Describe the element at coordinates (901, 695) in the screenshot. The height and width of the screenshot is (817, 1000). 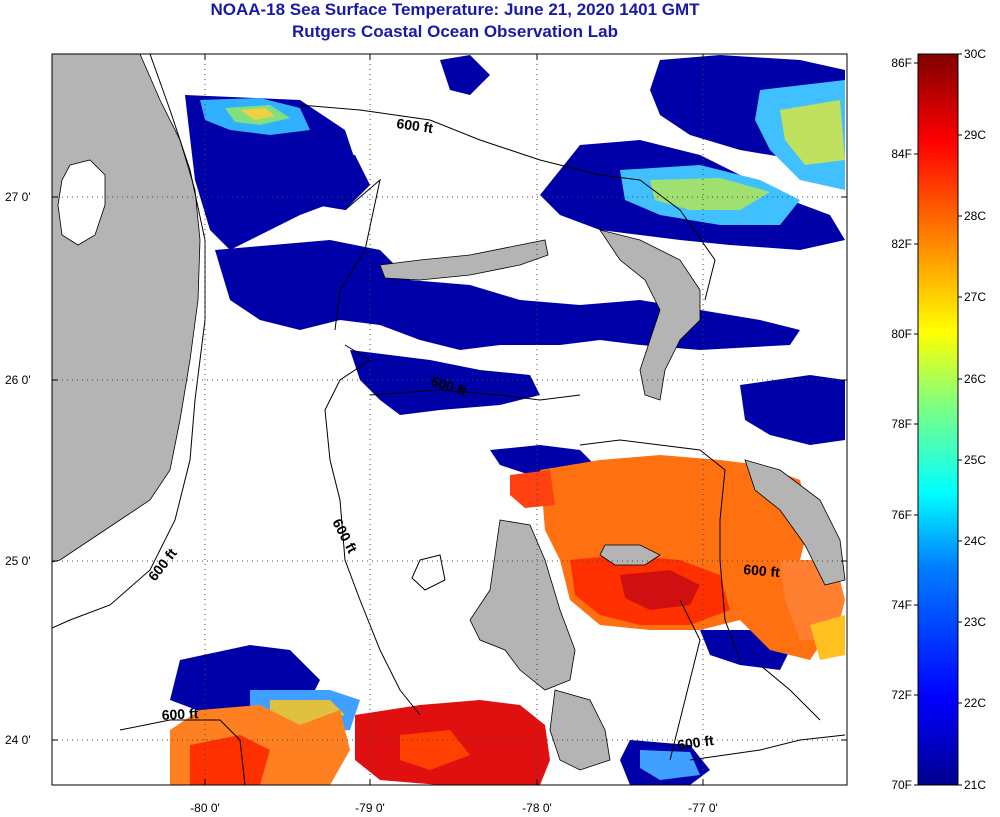
I see `colorbar-f-label: 72F` at that location.